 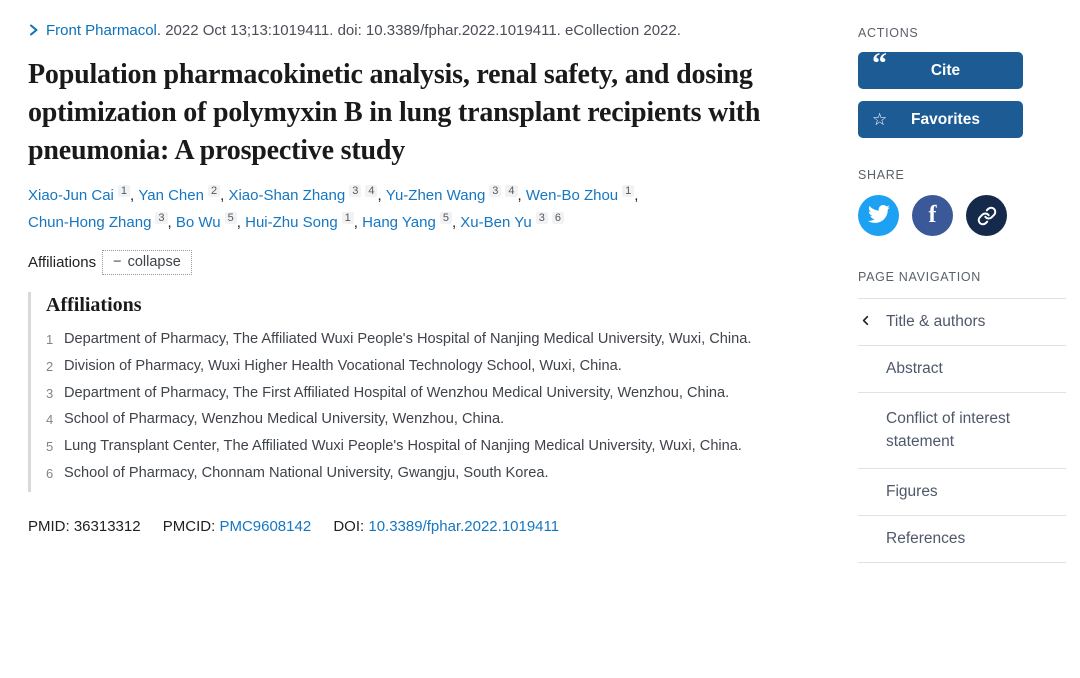 I want to click on author: Xiao-Jun Cai 1, so click(x=83, y=195).